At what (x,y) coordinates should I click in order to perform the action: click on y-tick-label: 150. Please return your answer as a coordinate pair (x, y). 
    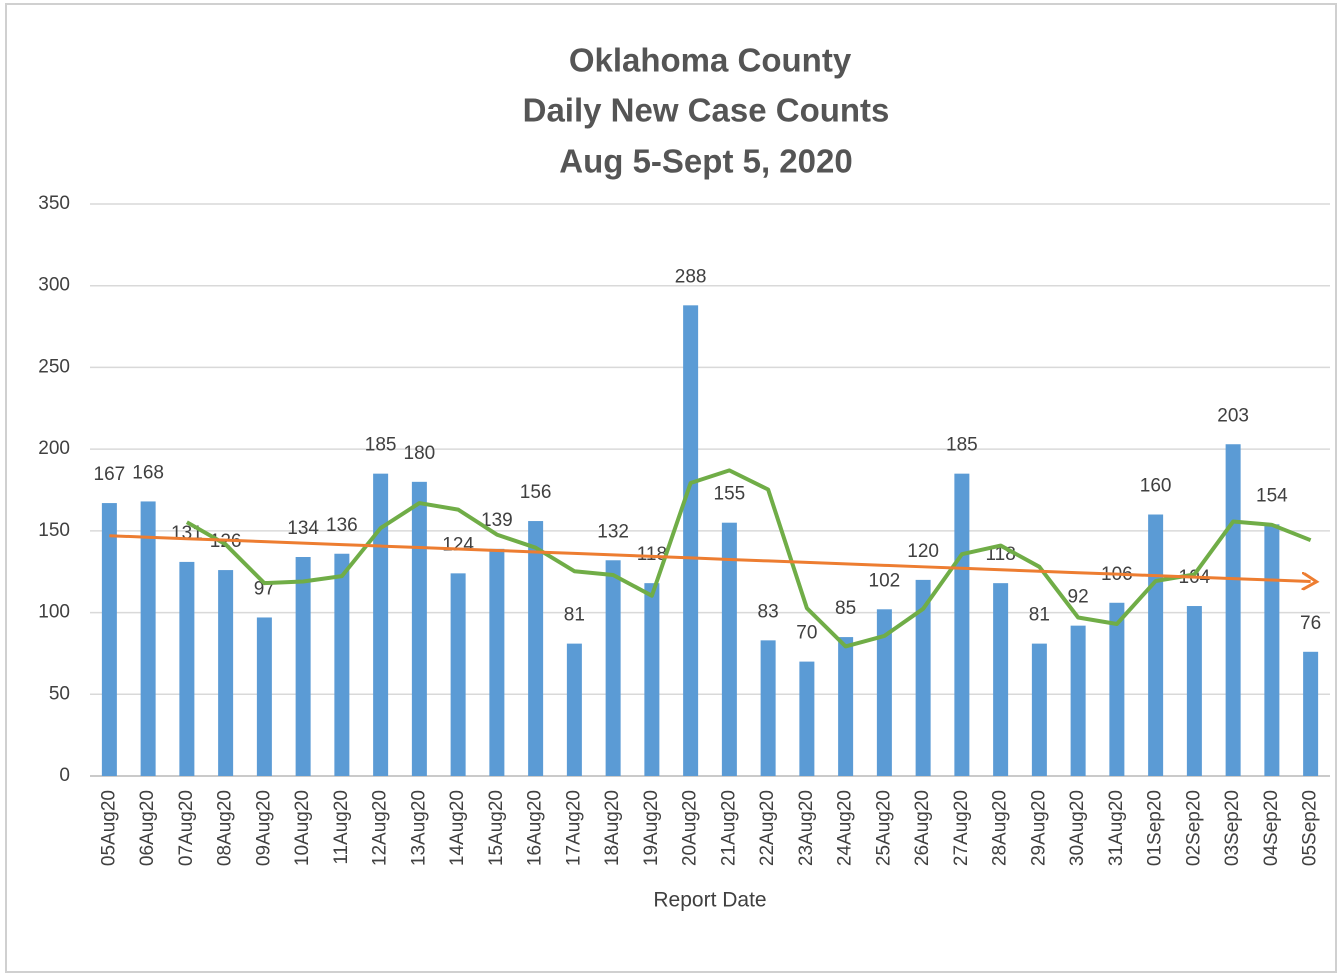
    Looking at the image, I should click on (54, 530).